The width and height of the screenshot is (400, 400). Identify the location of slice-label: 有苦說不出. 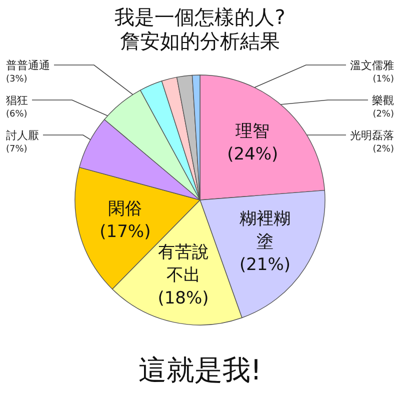
(183, 264).